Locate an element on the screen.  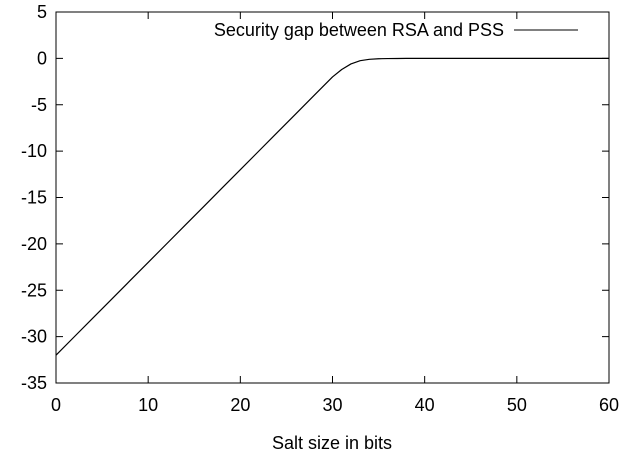
y-tick-label: -35 is located at coordinates (34, 383).